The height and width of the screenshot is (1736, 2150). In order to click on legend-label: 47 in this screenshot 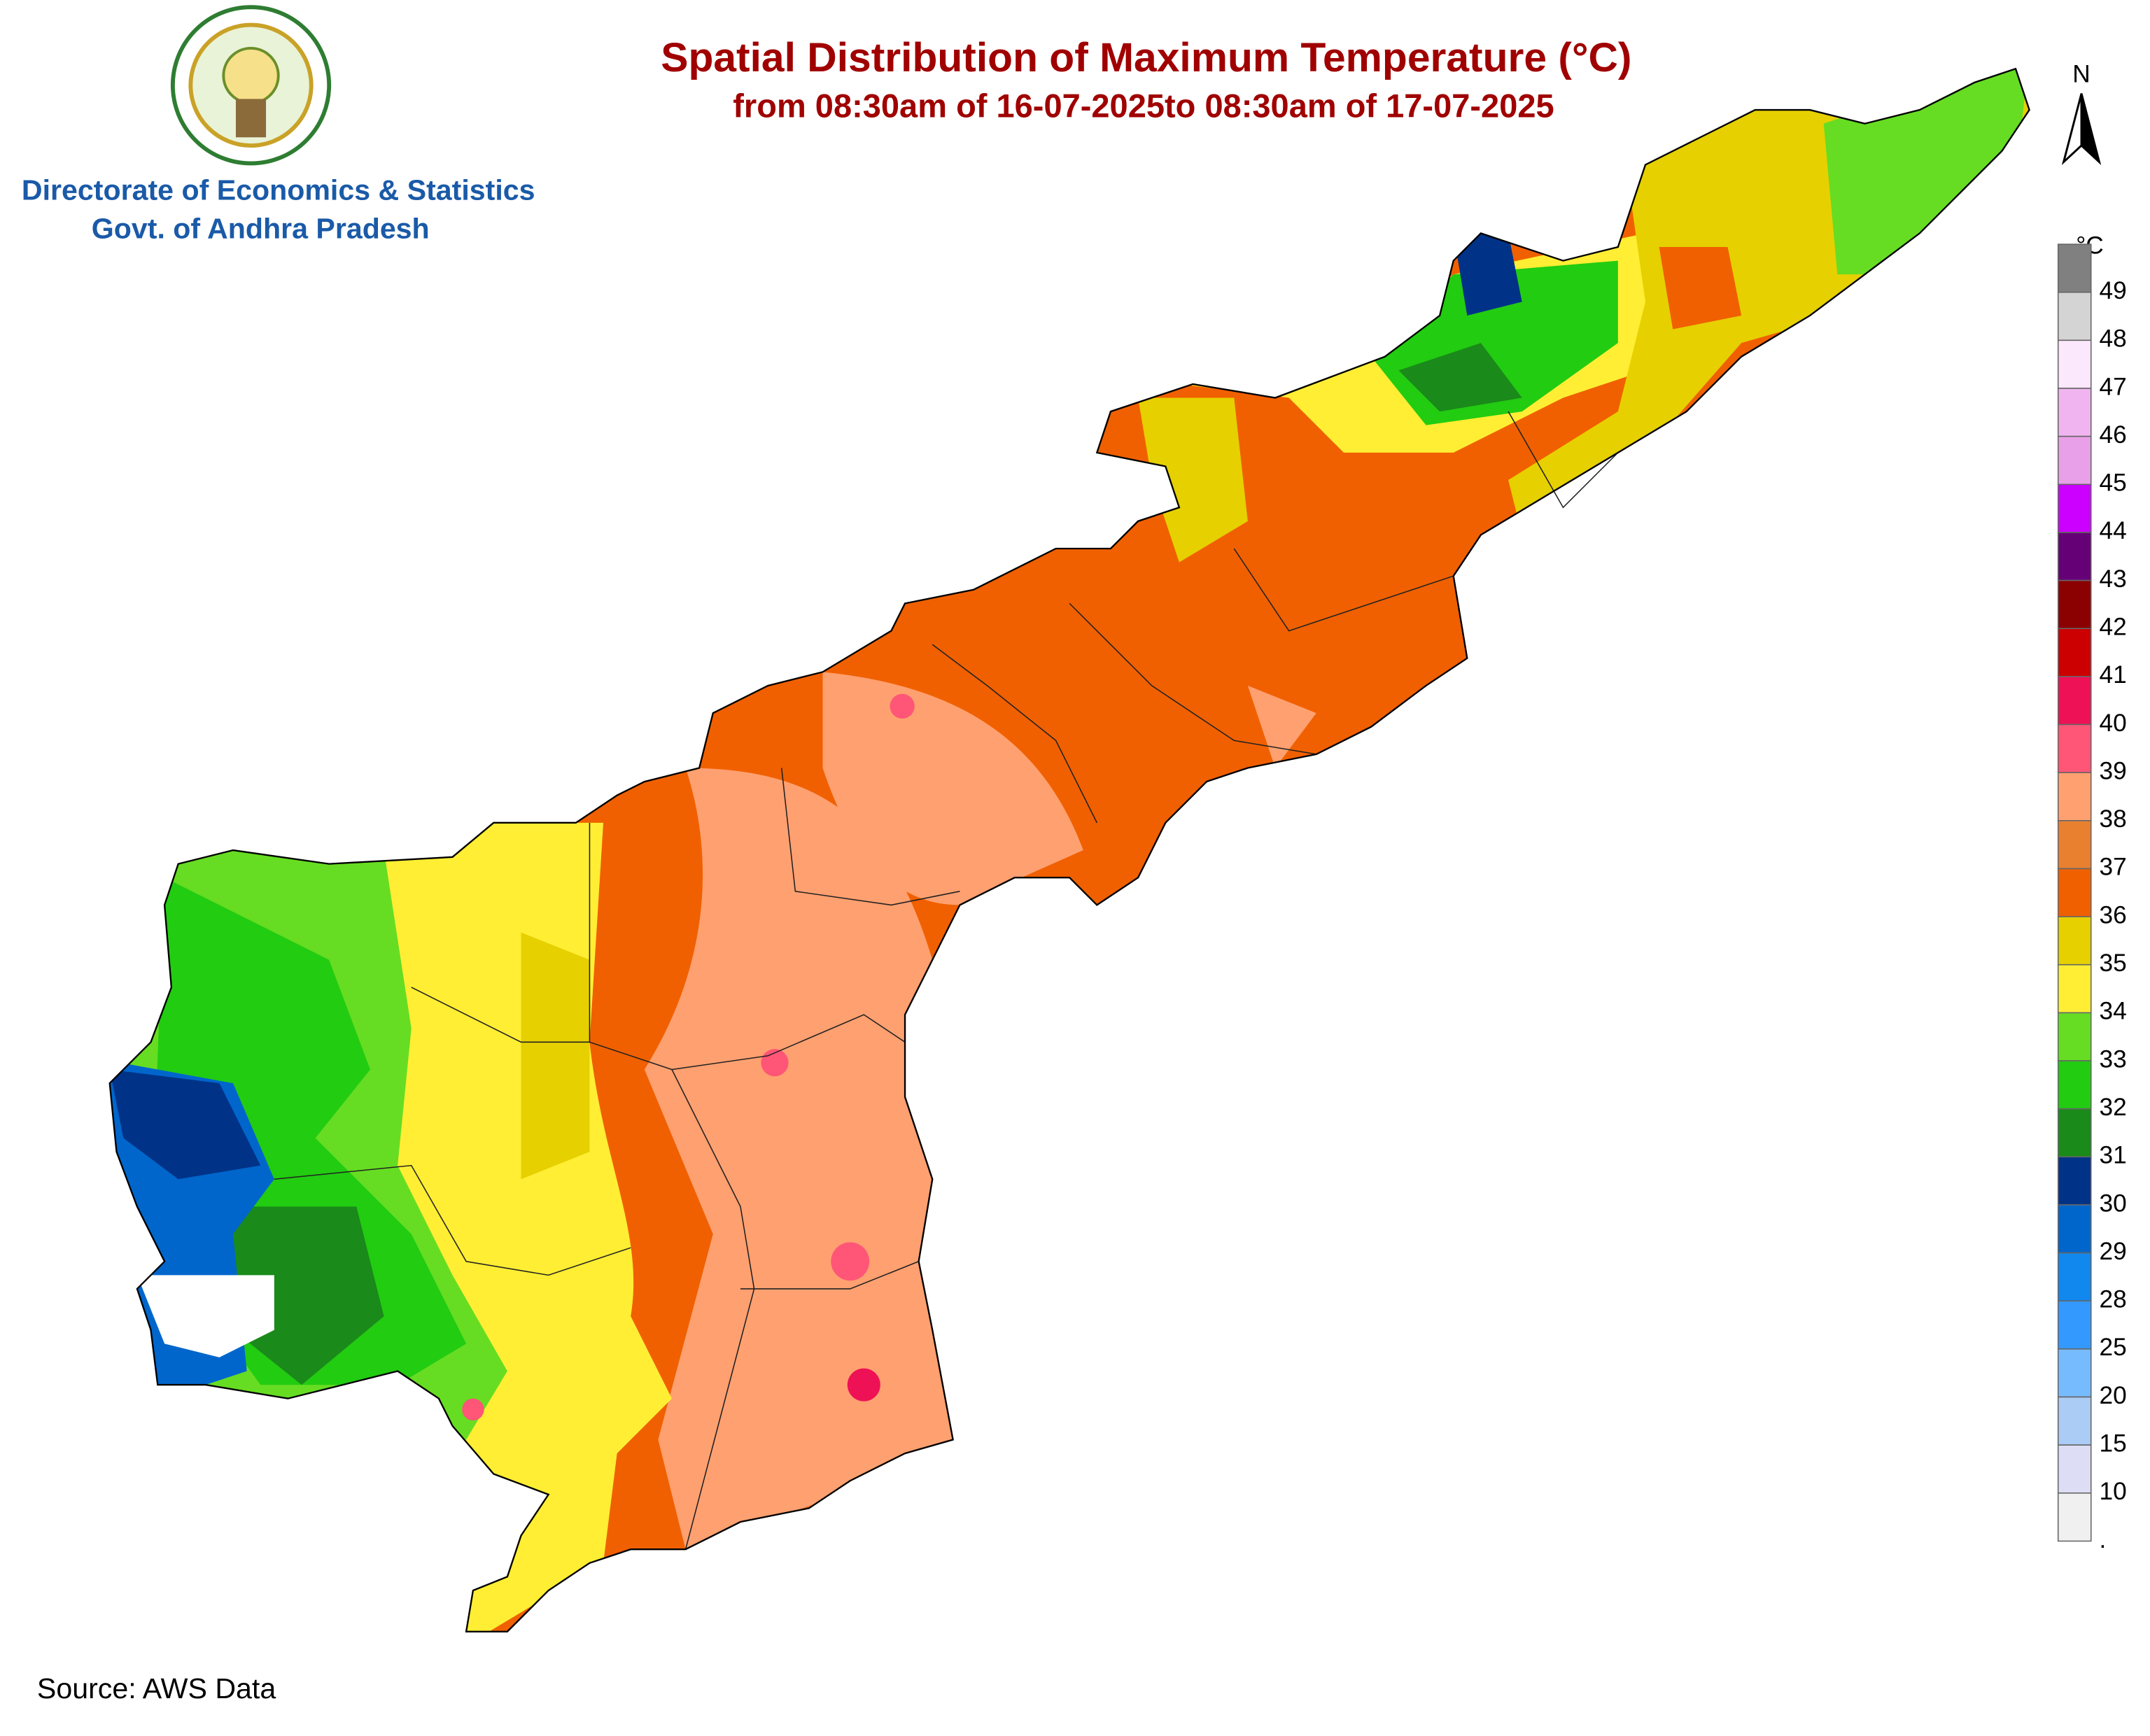, I will do `click(2113, 386)`.